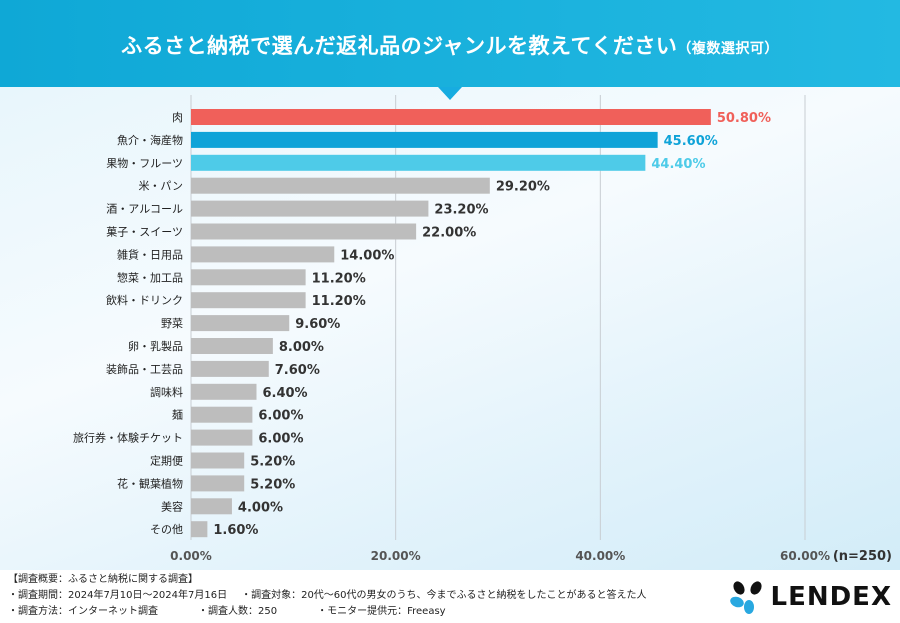 Image resolution: width=900 pixels, height=623 pixels. Describe the element at coordinates (172, 323) in the screenshot. I see `category-label: 野菜` at that location.